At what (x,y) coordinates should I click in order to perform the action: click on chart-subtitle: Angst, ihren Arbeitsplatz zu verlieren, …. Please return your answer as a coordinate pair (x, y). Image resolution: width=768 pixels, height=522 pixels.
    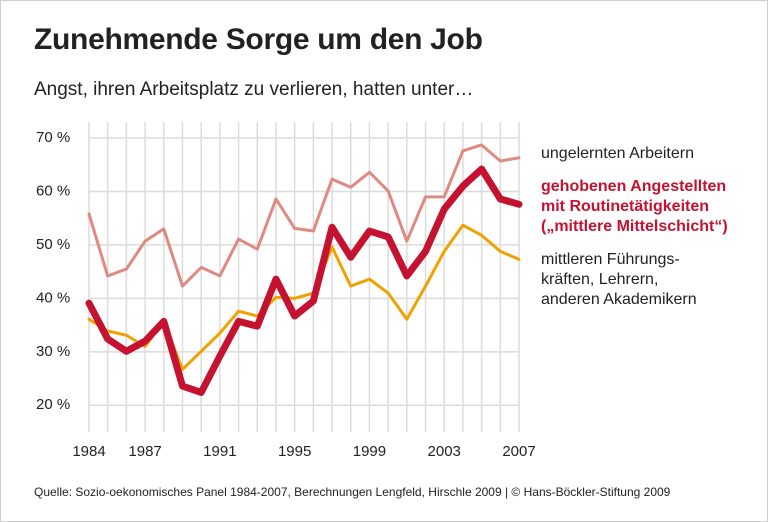
    Looking at the image, I should click on (254, 89).